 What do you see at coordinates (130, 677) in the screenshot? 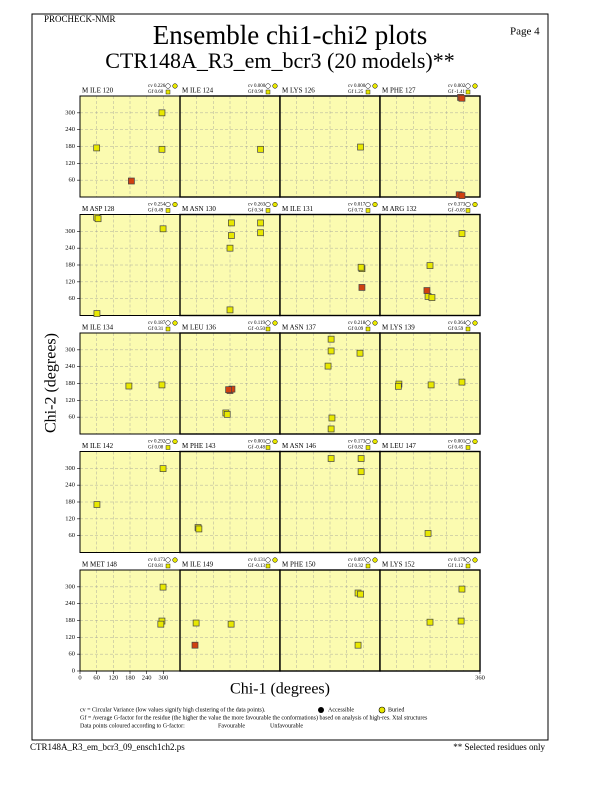
I see `x-tick-label: 180` at bounding box center [130, 677].